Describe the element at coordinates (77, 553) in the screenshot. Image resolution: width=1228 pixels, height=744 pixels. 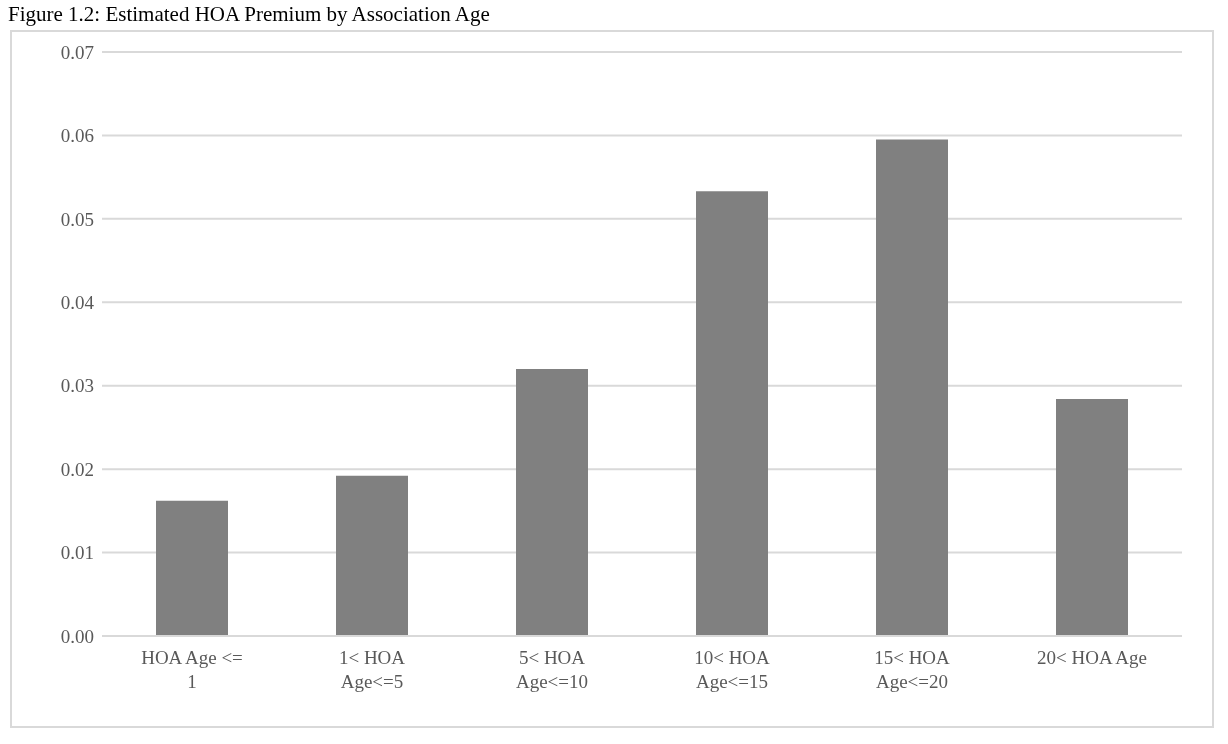
I see `y-tick-label: 0.01` at that location.